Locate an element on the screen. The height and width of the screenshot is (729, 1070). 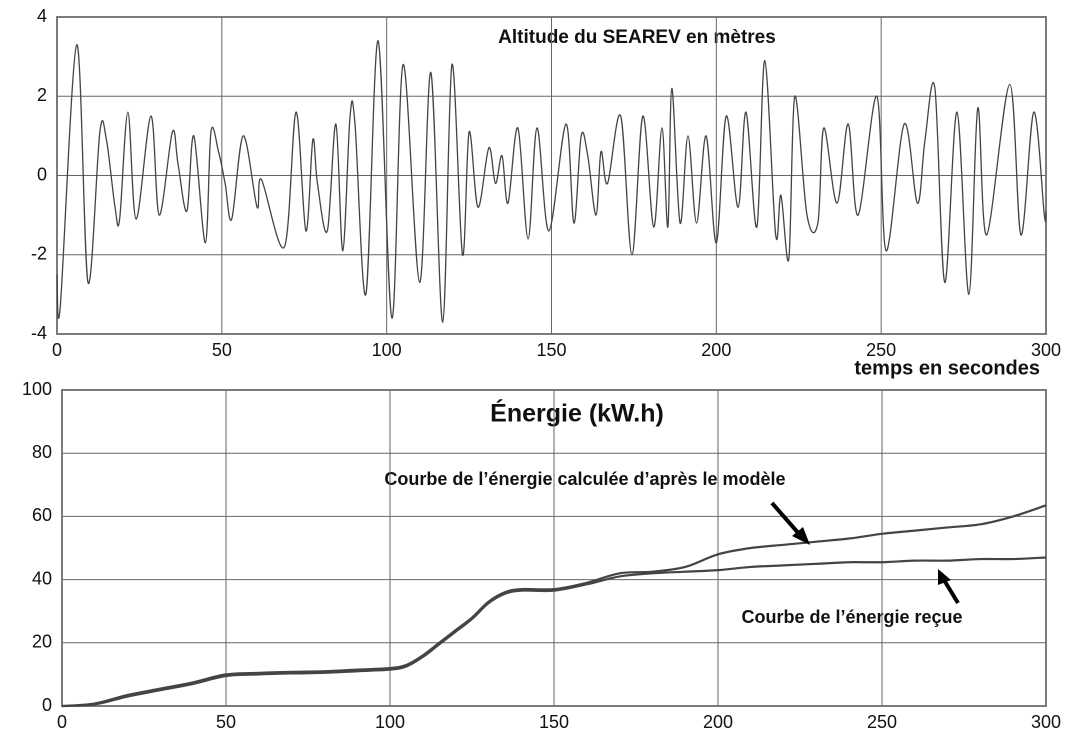
annotation: Courbe de l’énergie reçue is located at coordinates (851, 617).